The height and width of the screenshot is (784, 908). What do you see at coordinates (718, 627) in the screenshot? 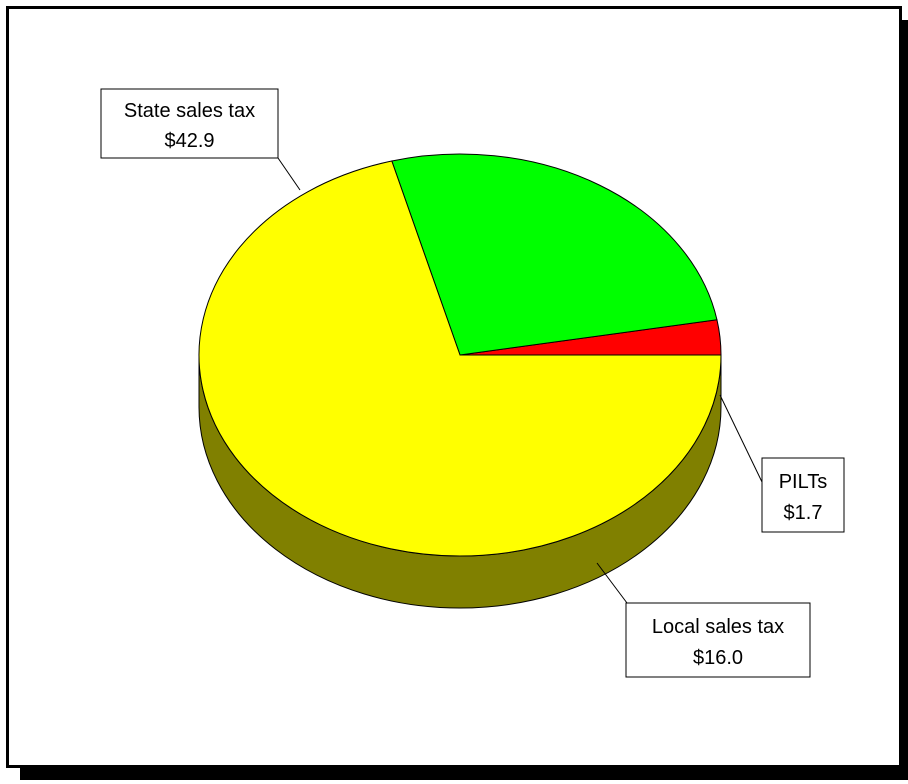
I see `data-label-local-name: Local sales tax` at bounding box center [718, 627].